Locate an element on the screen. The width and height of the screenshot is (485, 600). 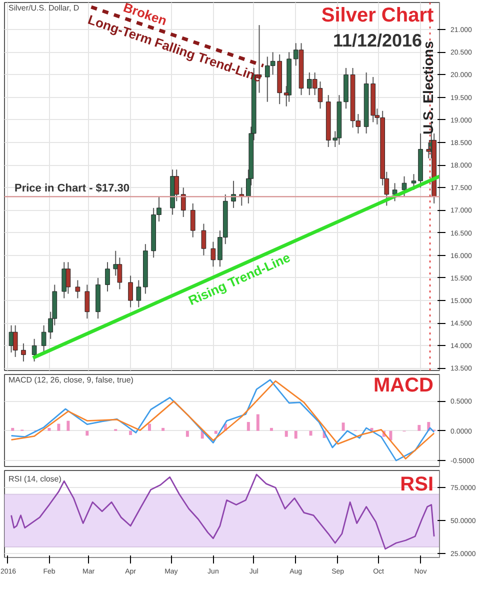
chart-title: RSI is located at coordinates (417, 485).